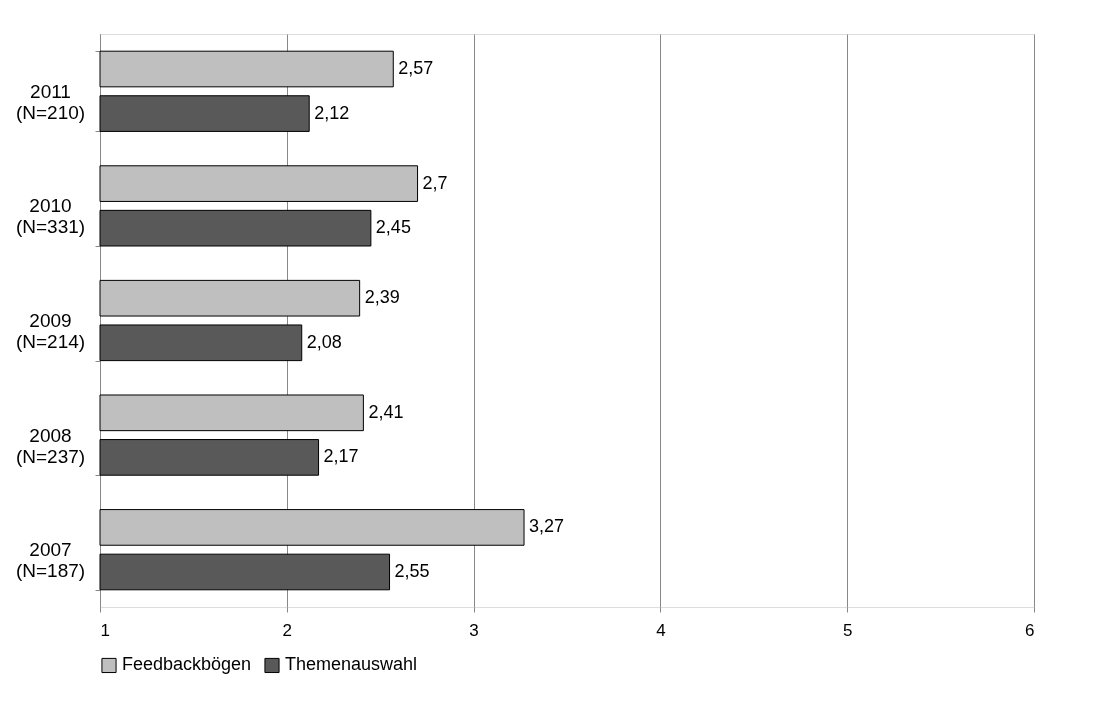  Describe the element at coordinates (50, 101) in the screenshot. I see `y-tick-label: 2011 (N=210)` at that location.